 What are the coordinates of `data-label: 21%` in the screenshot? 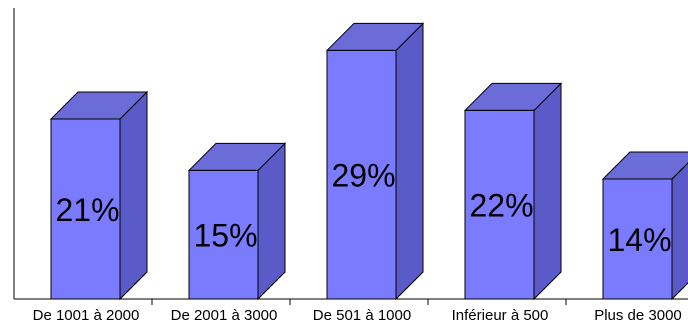 It's located at (87, 210).